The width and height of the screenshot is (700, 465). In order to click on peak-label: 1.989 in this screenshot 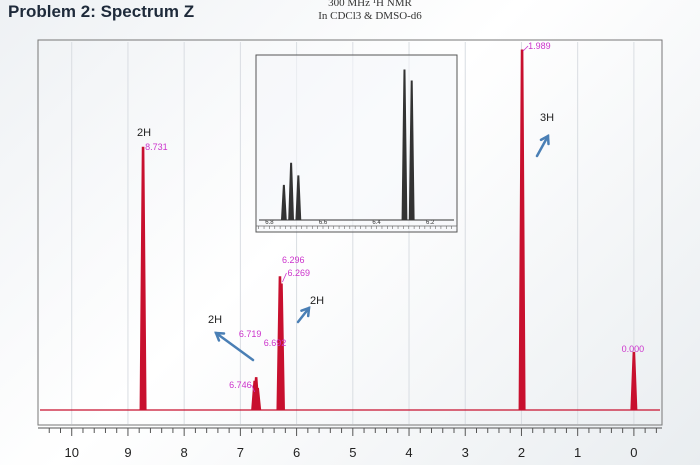, I will do `click(539, 46)`.